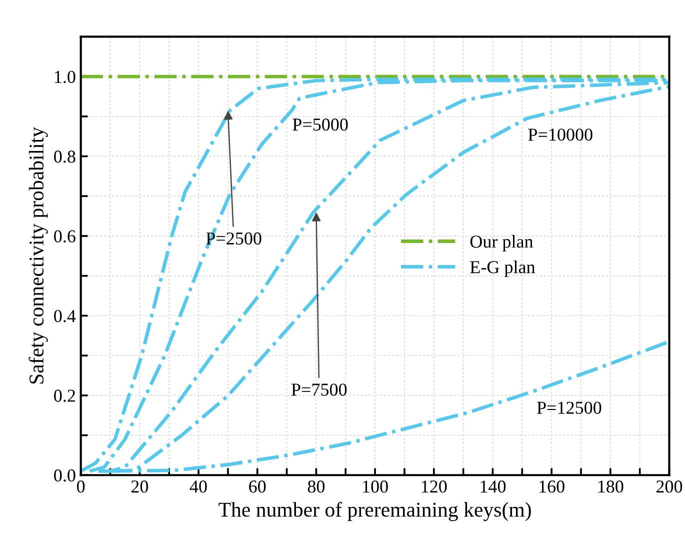 The height and width of the screenshot is (548, 685). I want to click on y-tick-label: 0.4, so click(65, 316).